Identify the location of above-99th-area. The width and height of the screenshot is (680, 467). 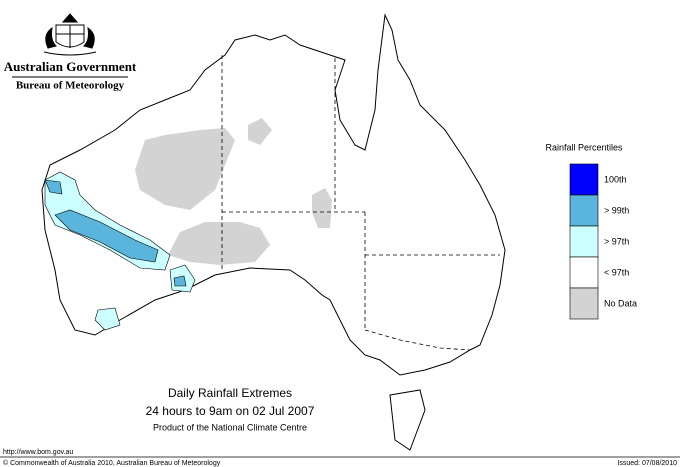
(115, 233).